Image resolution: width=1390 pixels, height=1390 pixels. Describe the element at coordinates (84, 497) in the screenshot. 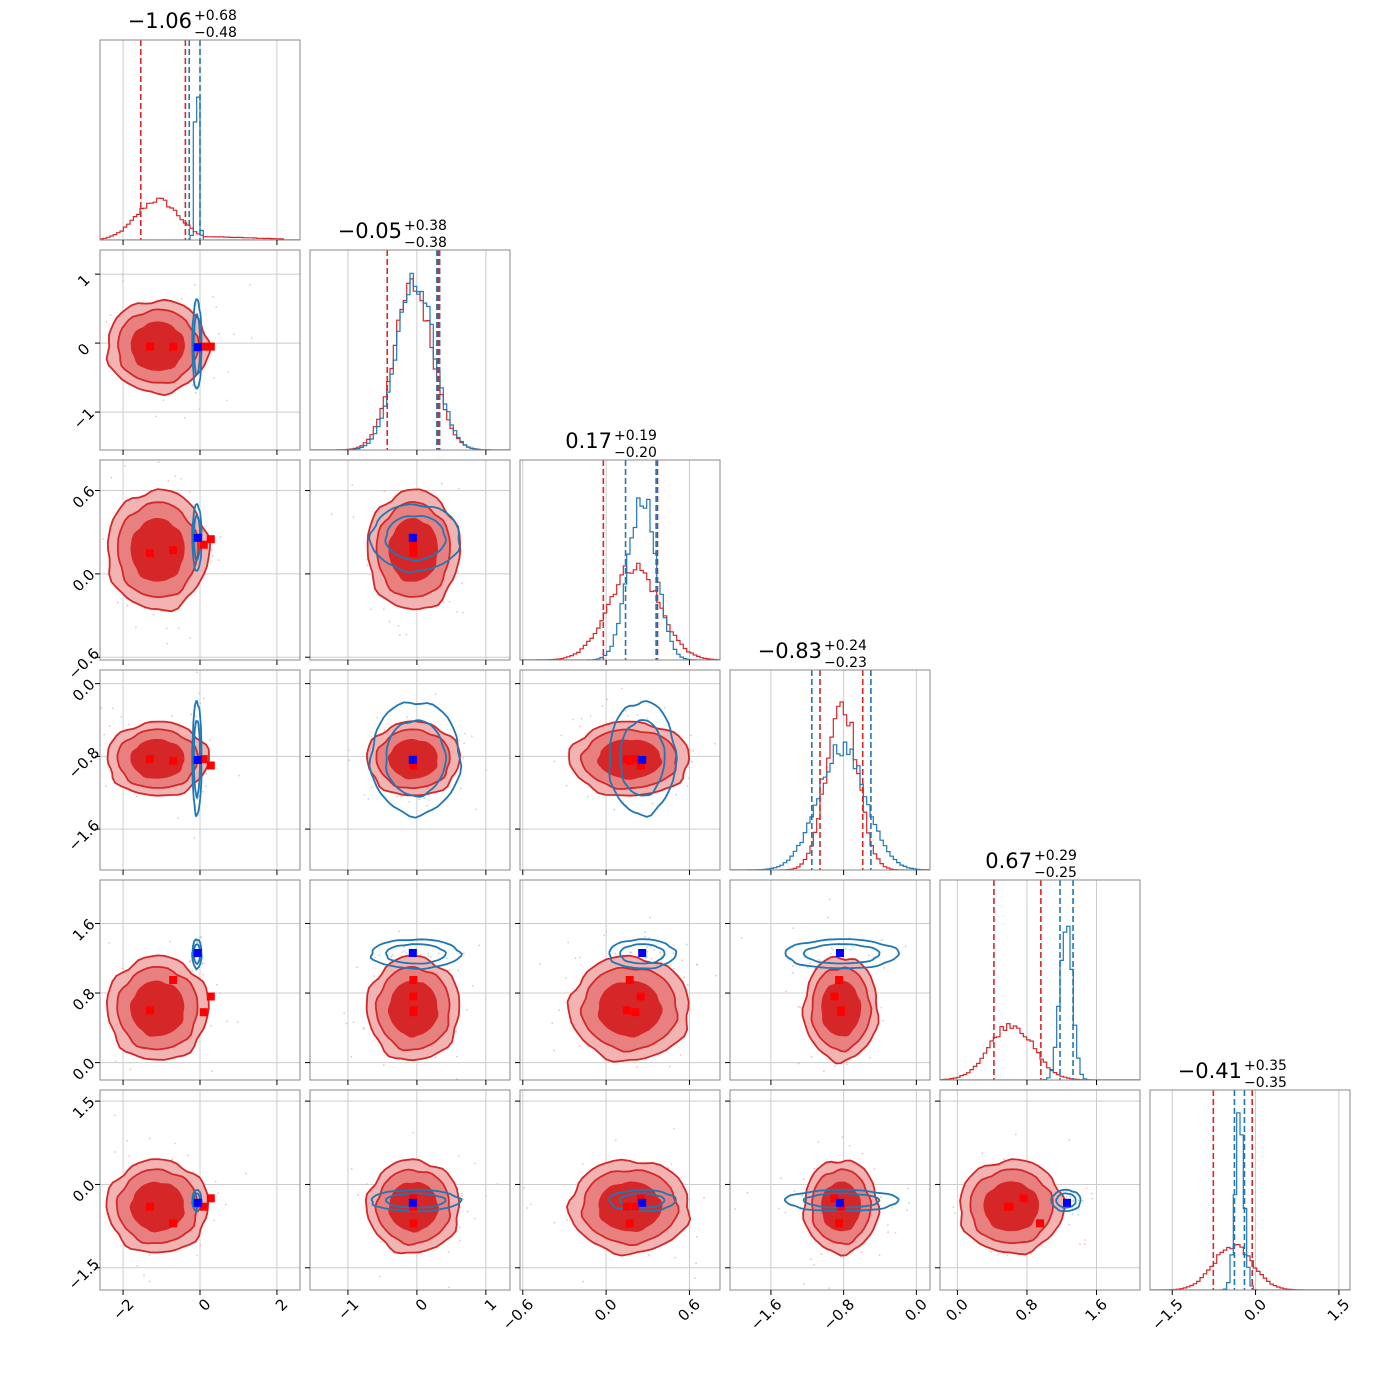

I see `y-tick-label: 0.6` at that location.